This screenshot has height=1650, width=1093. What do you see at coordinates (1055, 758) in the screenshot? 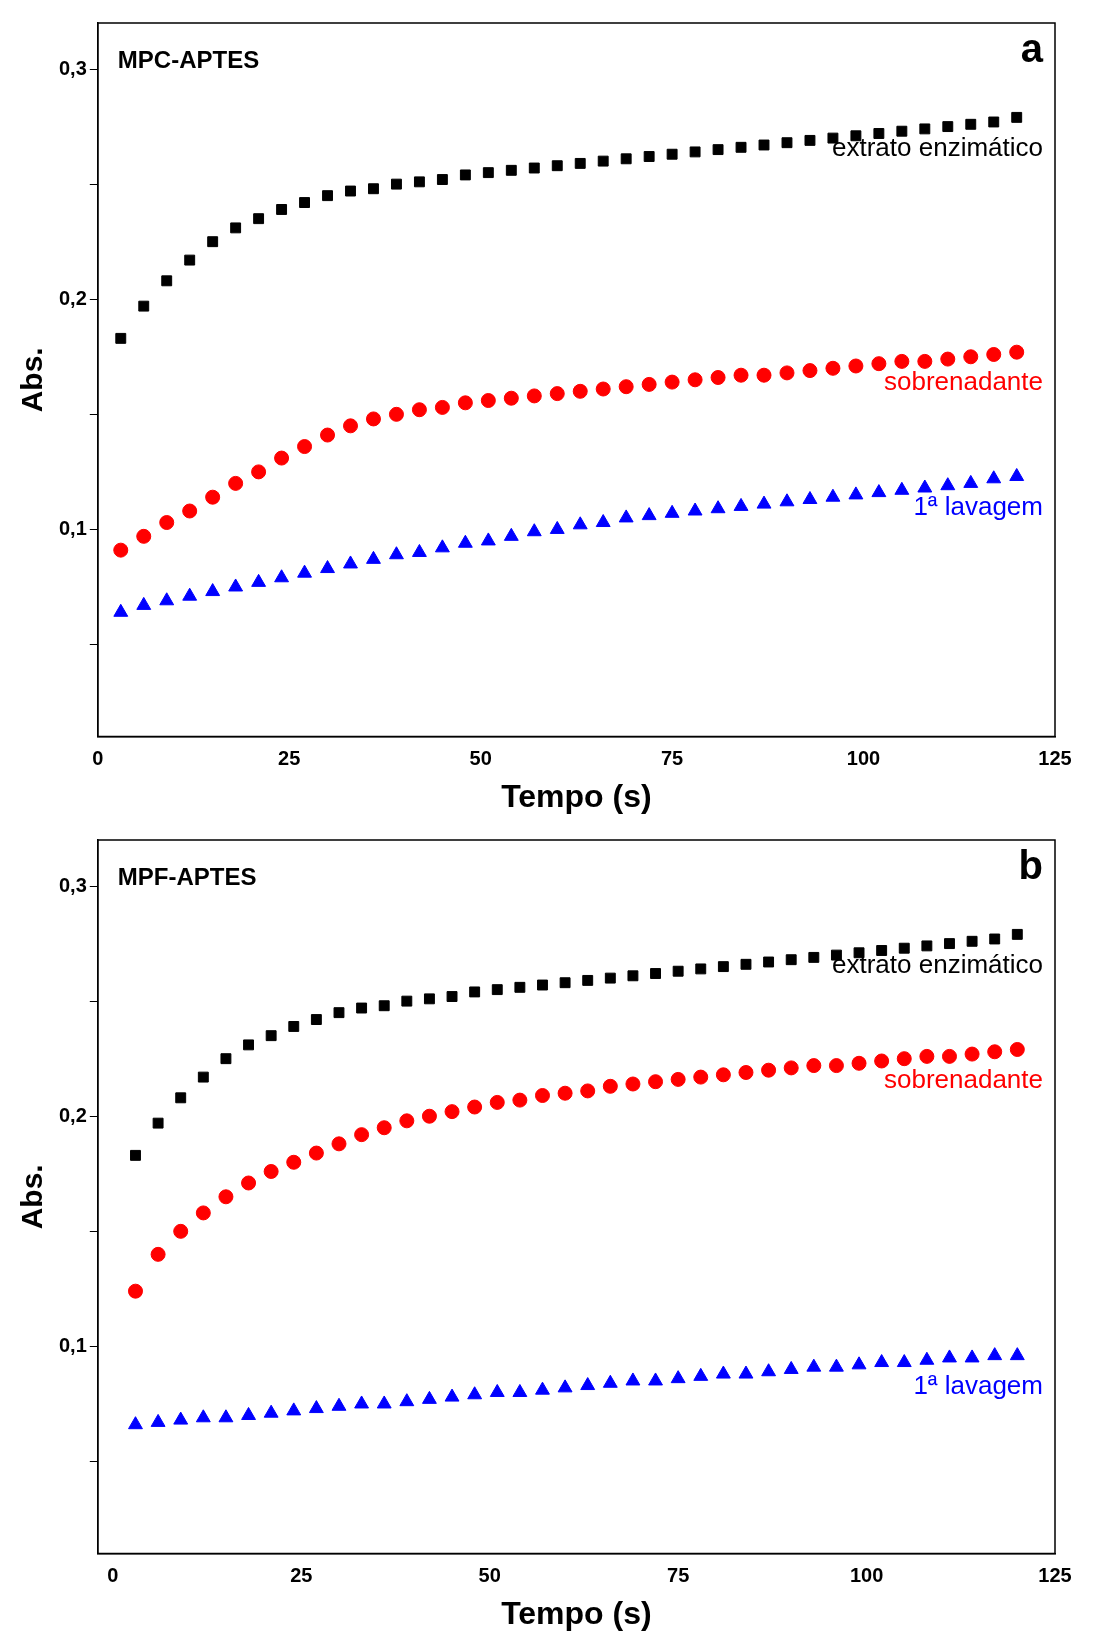
I see `x-tick-label: 125` at bounding box center [1055, 758].